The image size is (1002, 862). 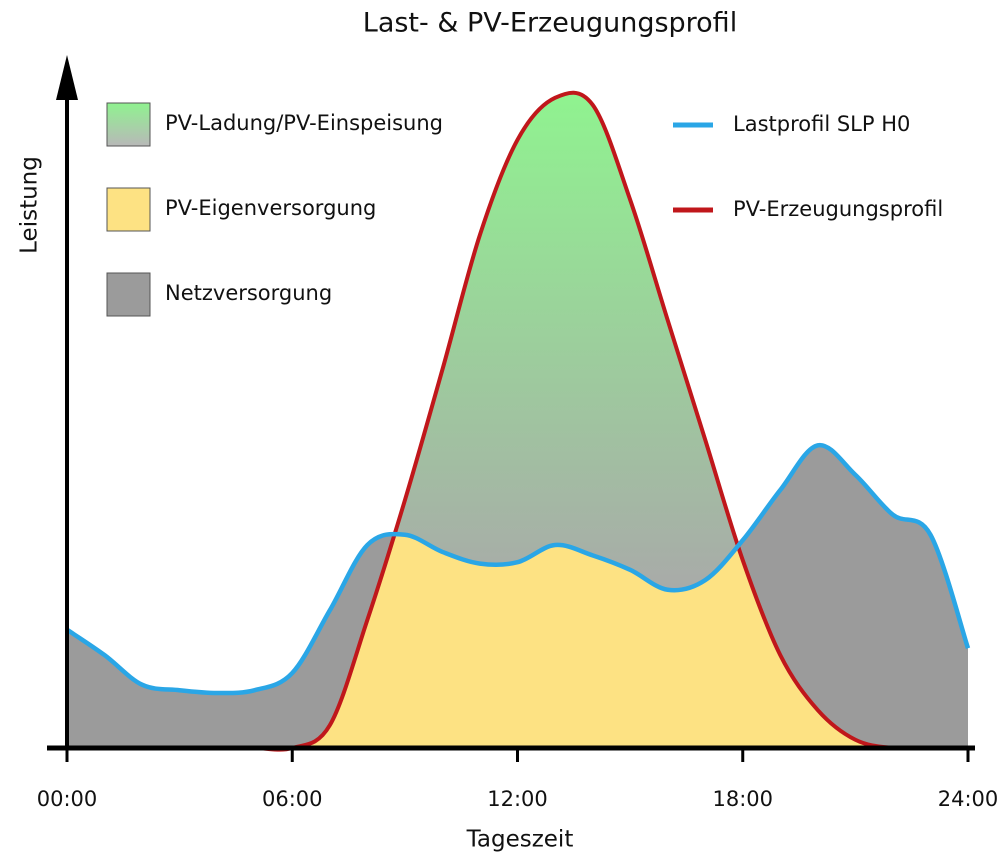 What do you see at coordinates (821, 124) in the screenshot?
I see `legend-label: Lastprofil SLP H0` at bounding box center [821, 124].